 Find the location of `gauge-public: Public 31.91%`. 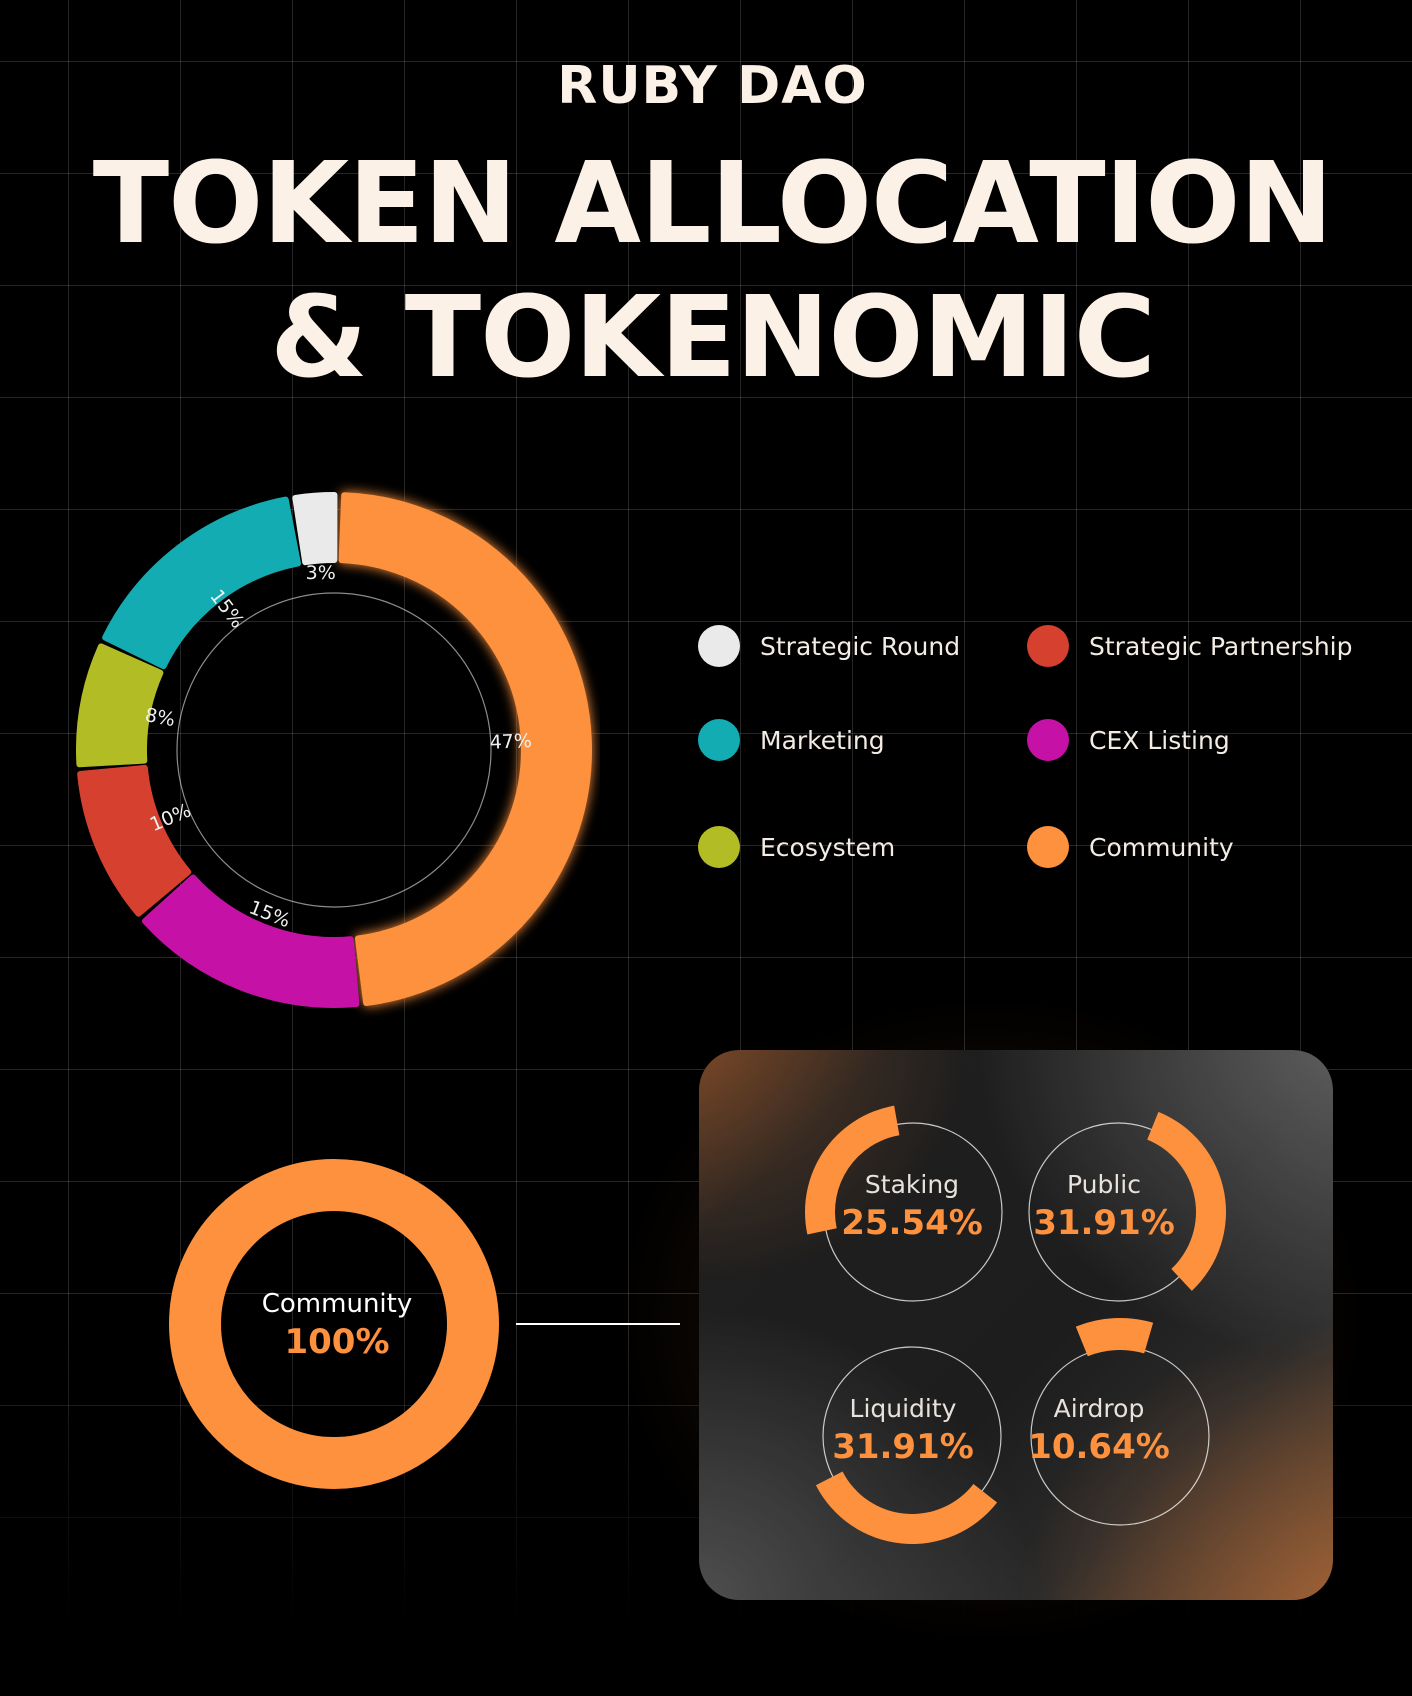

gauge-public: Public 31.91% is located at coordinates (1127, 1206).